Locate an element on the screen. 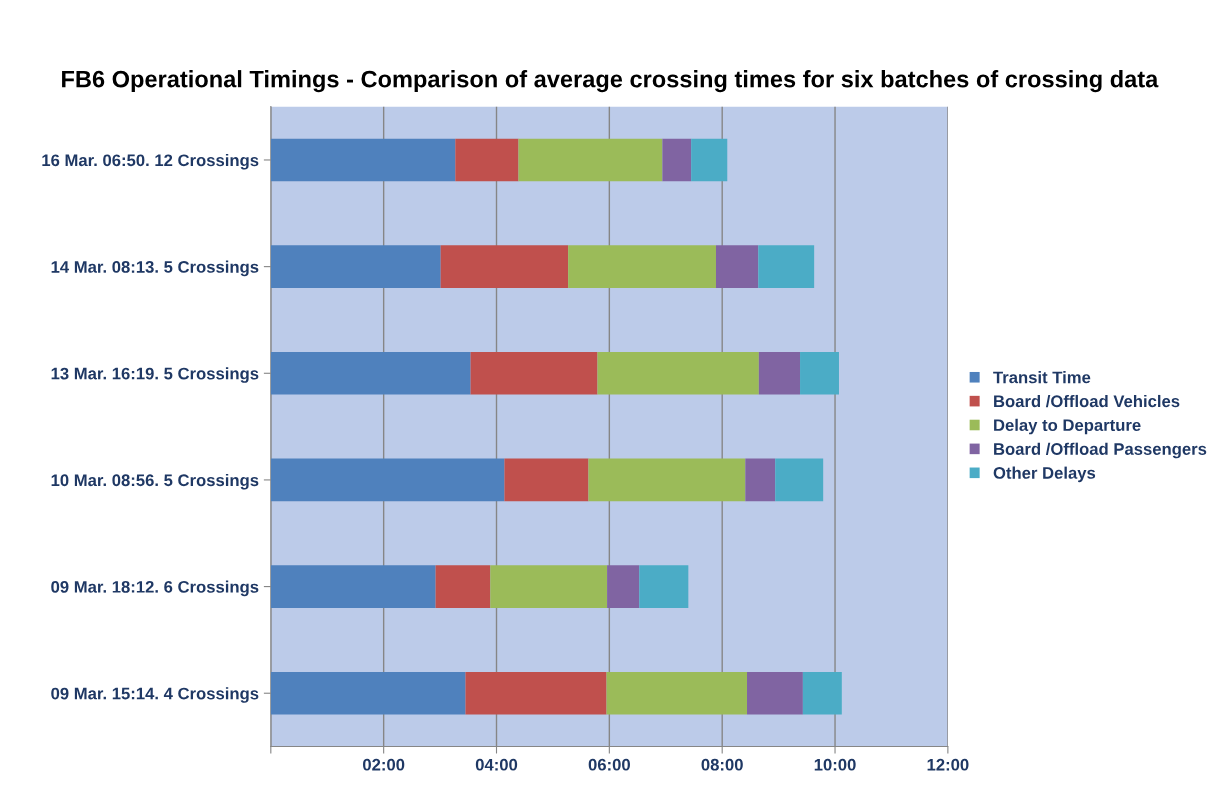 The height and width of the screenshot is (790, 1231). x-tick-label: 02:00 is located at coordinates (384, 764).